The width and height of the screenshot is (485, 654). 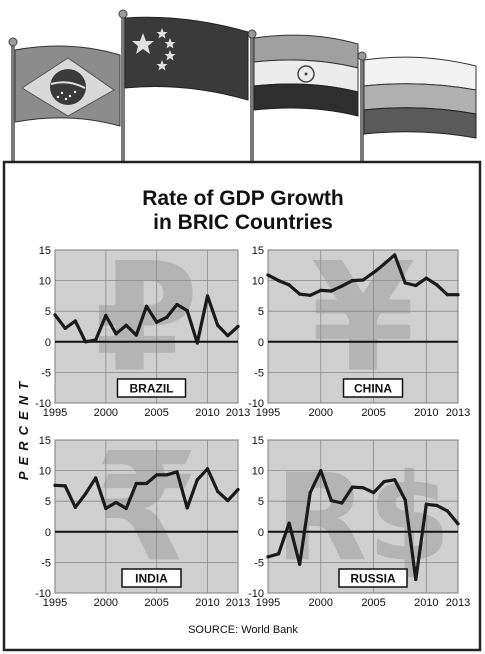 What do you see at coordinates (242, 198) in the screenshot?
I see `chart-title-line1: Rate of GDP Growth` at bounding box center [242, 198].